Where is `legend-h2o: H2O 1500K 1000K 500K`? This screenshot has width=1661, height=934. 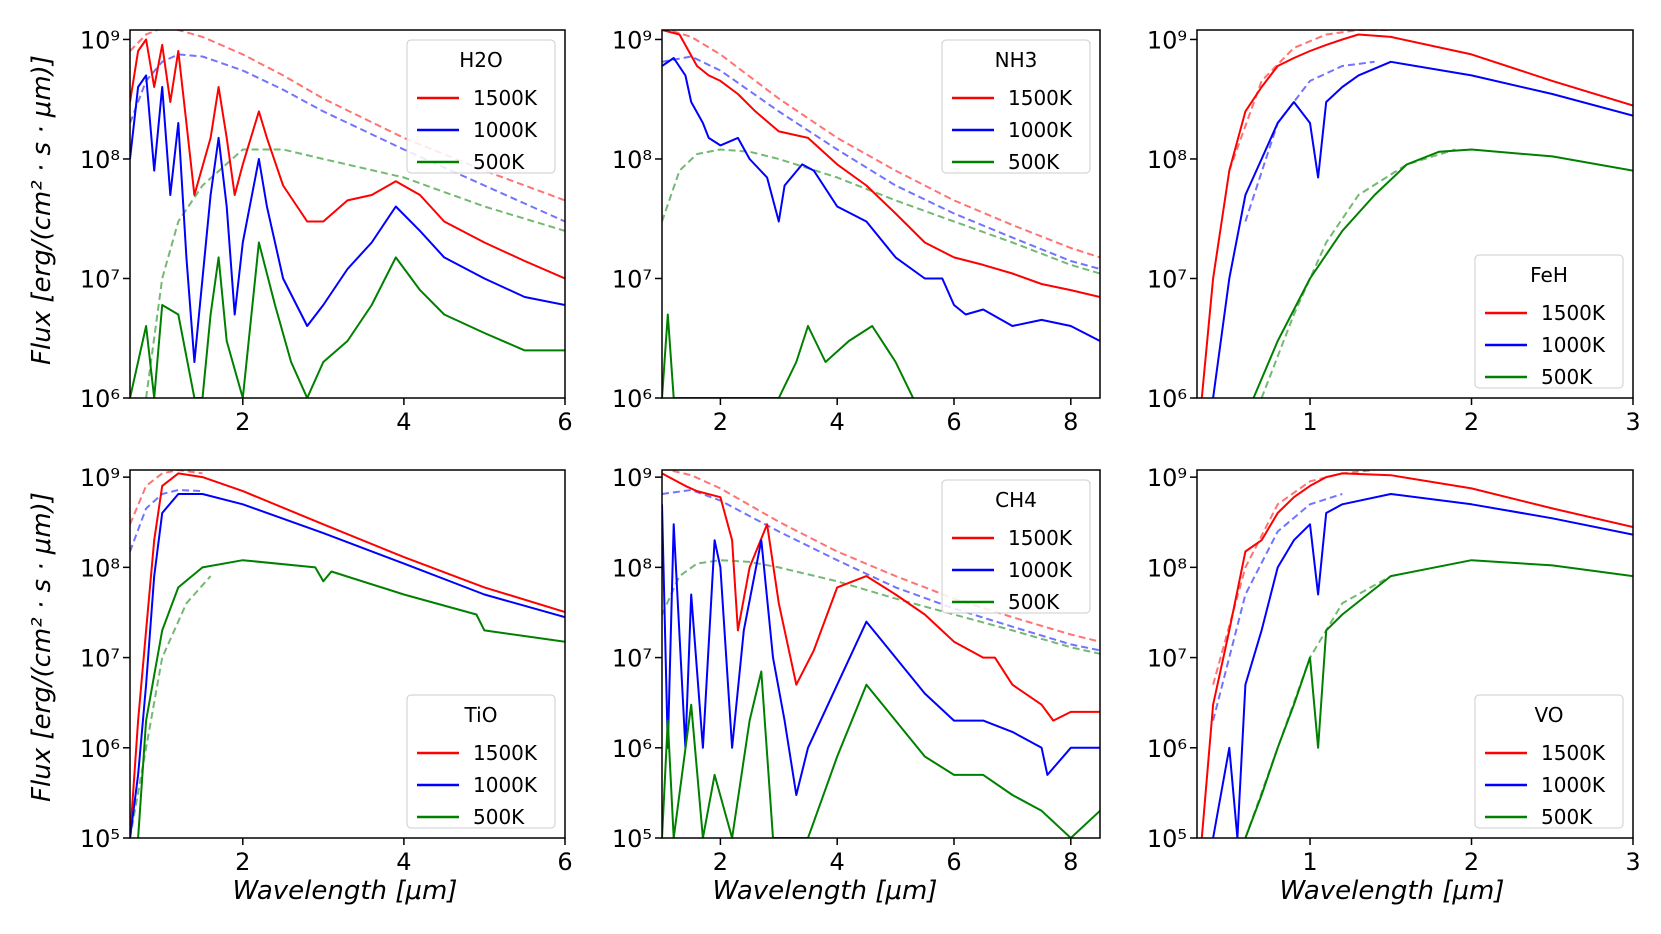 legend-h2o: H2O 1500K 1000K 500K is located at coordinates (481, 106).